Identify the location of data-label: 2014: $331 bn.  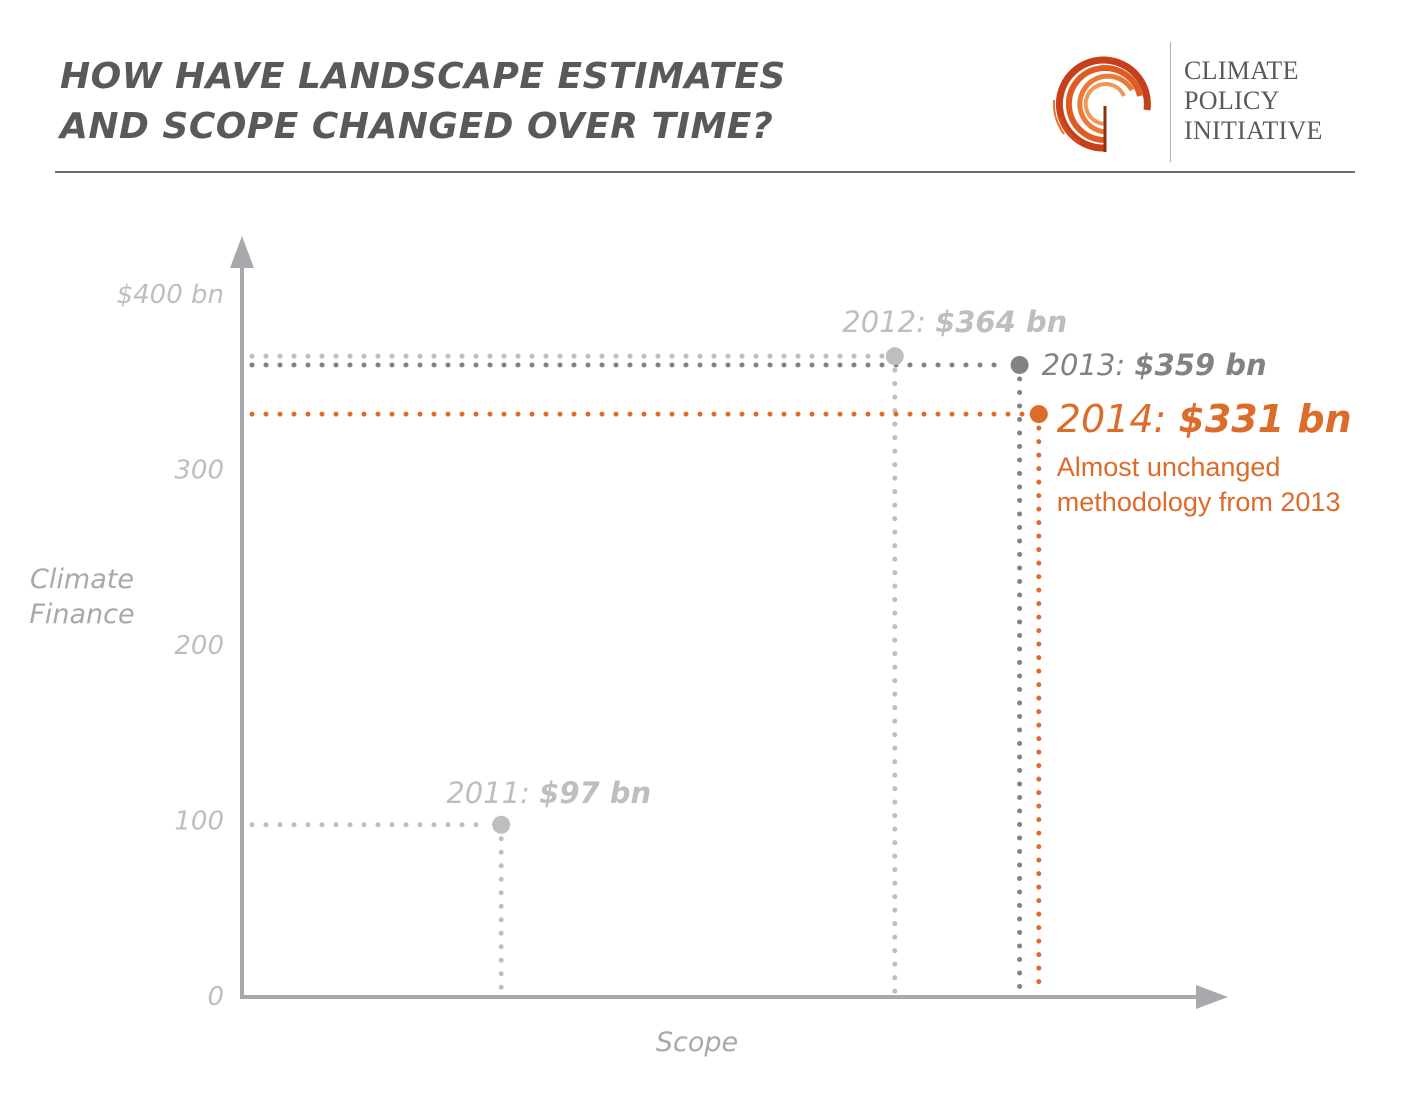
(1204, 419).